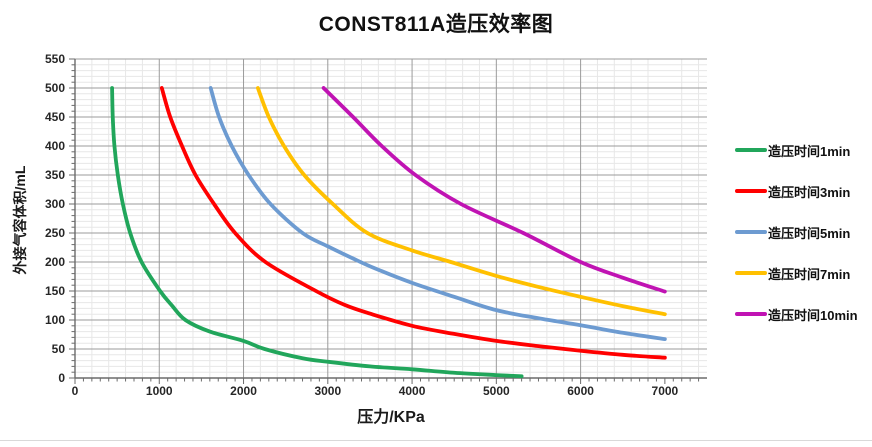 Image resolution: width=872 pixels, height=447 pixels. Describe the element at coordinates (55, 291) in the screenshot. I see `y-tick-label: 150` at that location.